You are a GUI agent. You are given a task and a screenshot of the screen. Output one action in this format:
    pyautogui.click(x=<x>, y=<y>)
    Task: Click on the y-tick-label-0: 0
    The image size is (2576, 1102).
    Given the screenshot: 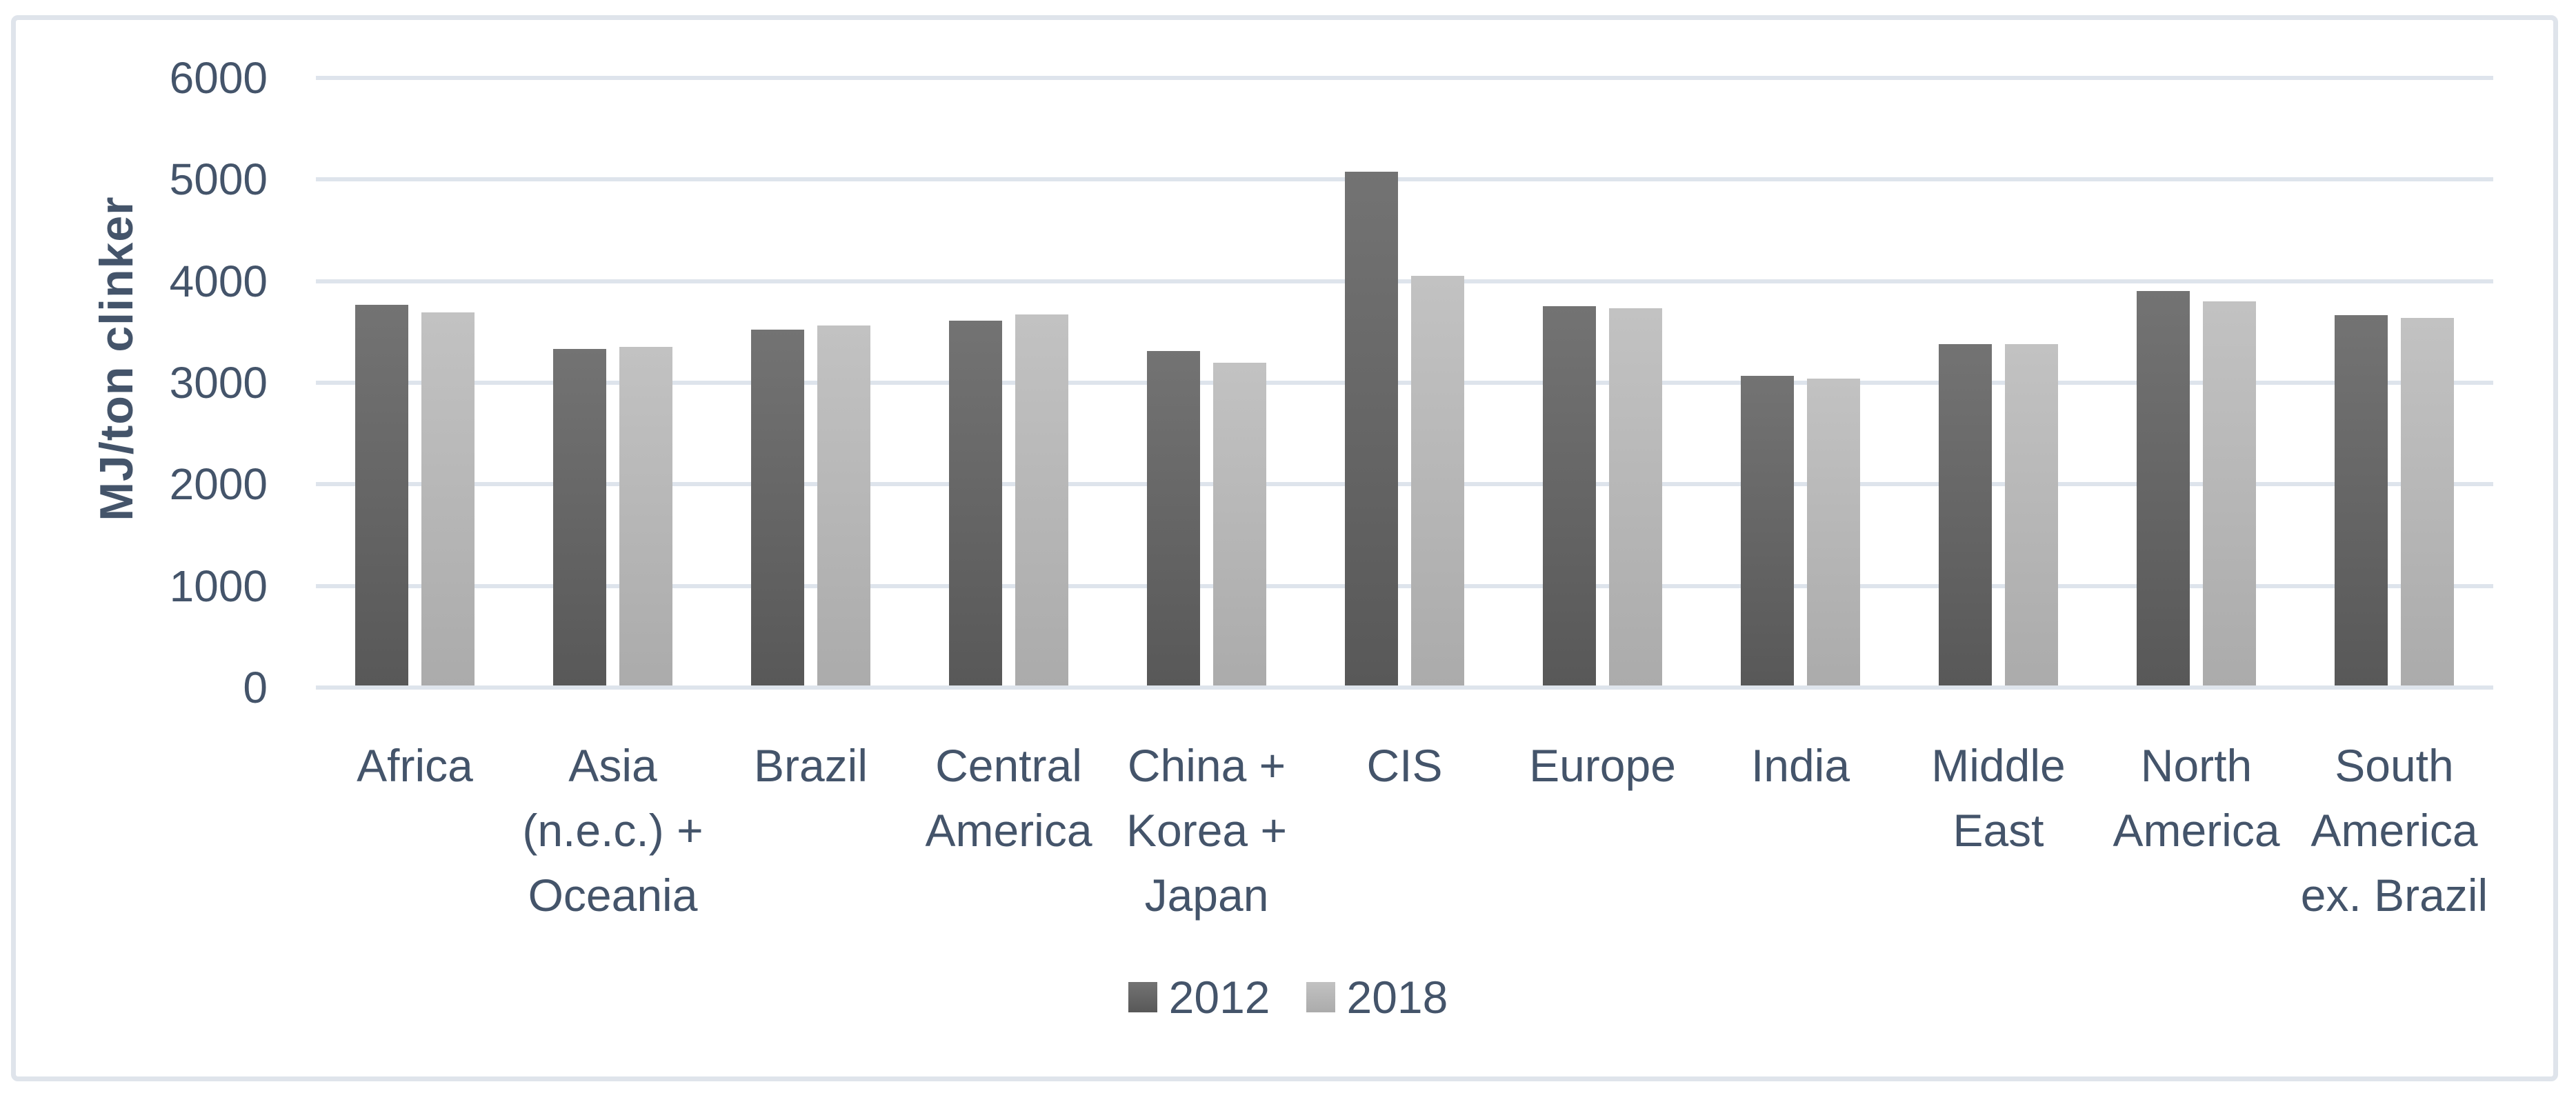 What is the action you would take?
    pyautogui.click(x=255, y=687)
    